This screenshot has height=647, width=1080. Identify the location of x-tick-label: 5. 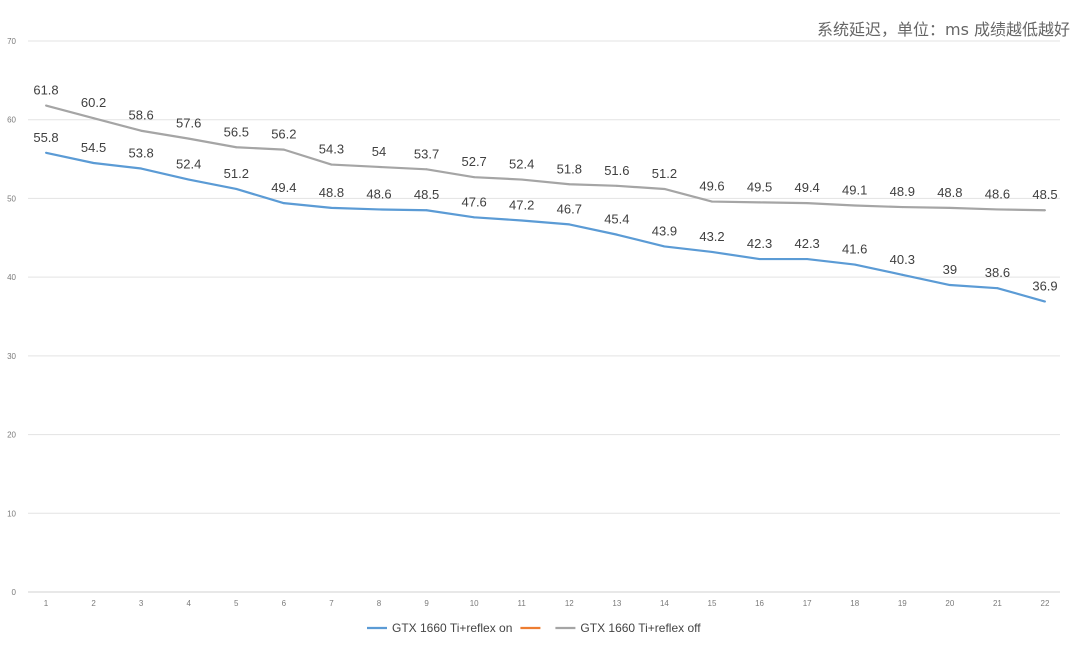
(236, 603).